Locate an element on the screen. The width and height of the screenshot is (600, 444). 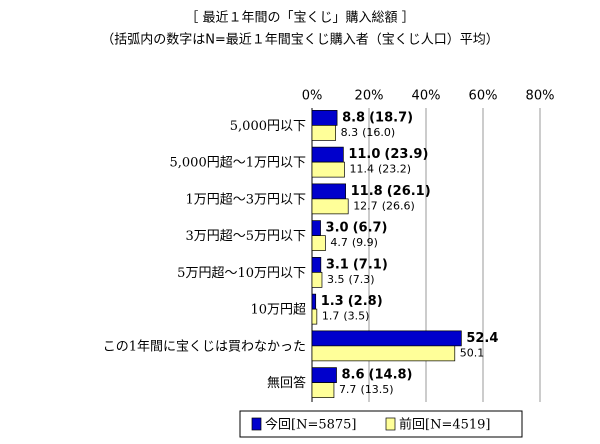
x-tick-label: 20% is located at coordinates (369, 96).